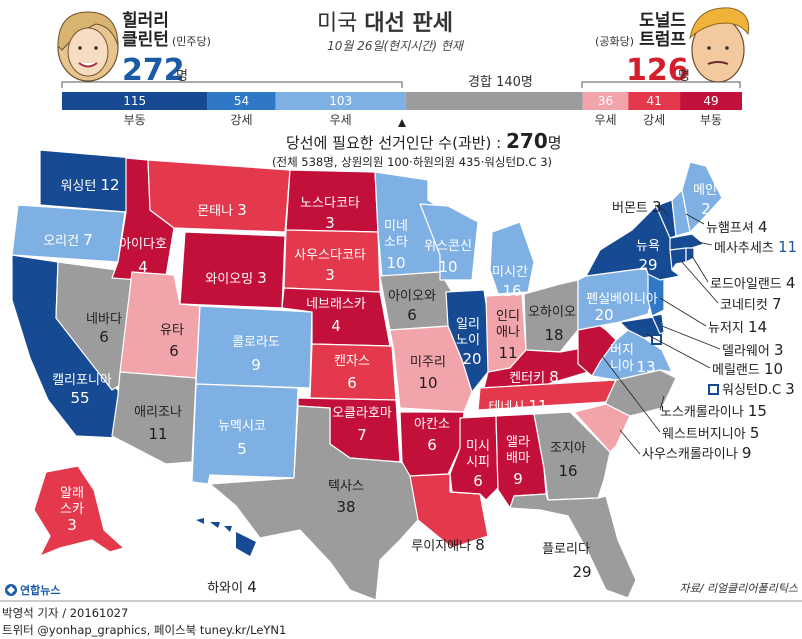  What do you see at coordinates (603, 315) in the screenshot?
I see `label-pa-ev: 20` at bounding box center [603, 315].